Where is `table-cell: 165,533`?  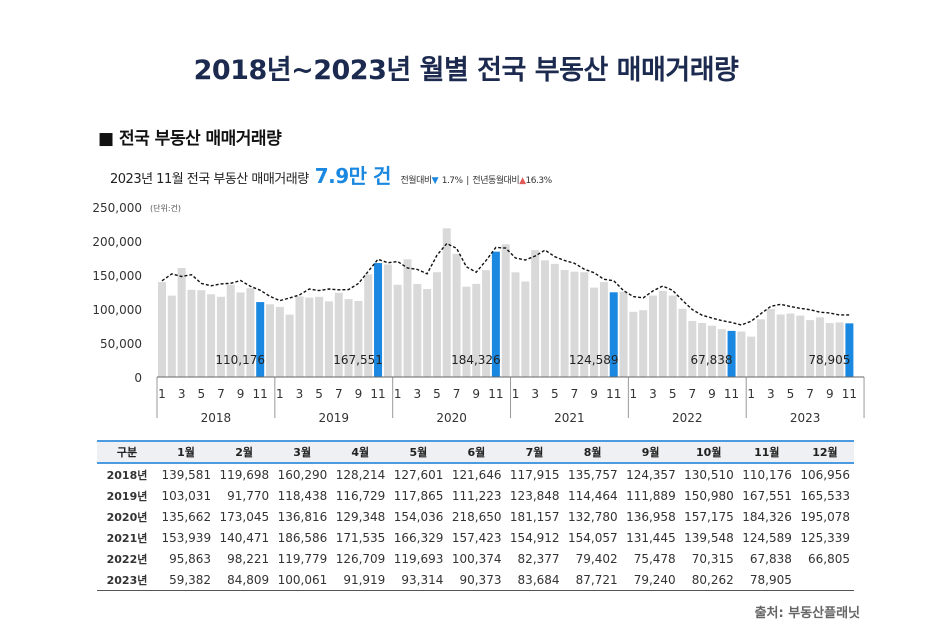 table-cell: 165,533 is located at coordinates (825, 495).